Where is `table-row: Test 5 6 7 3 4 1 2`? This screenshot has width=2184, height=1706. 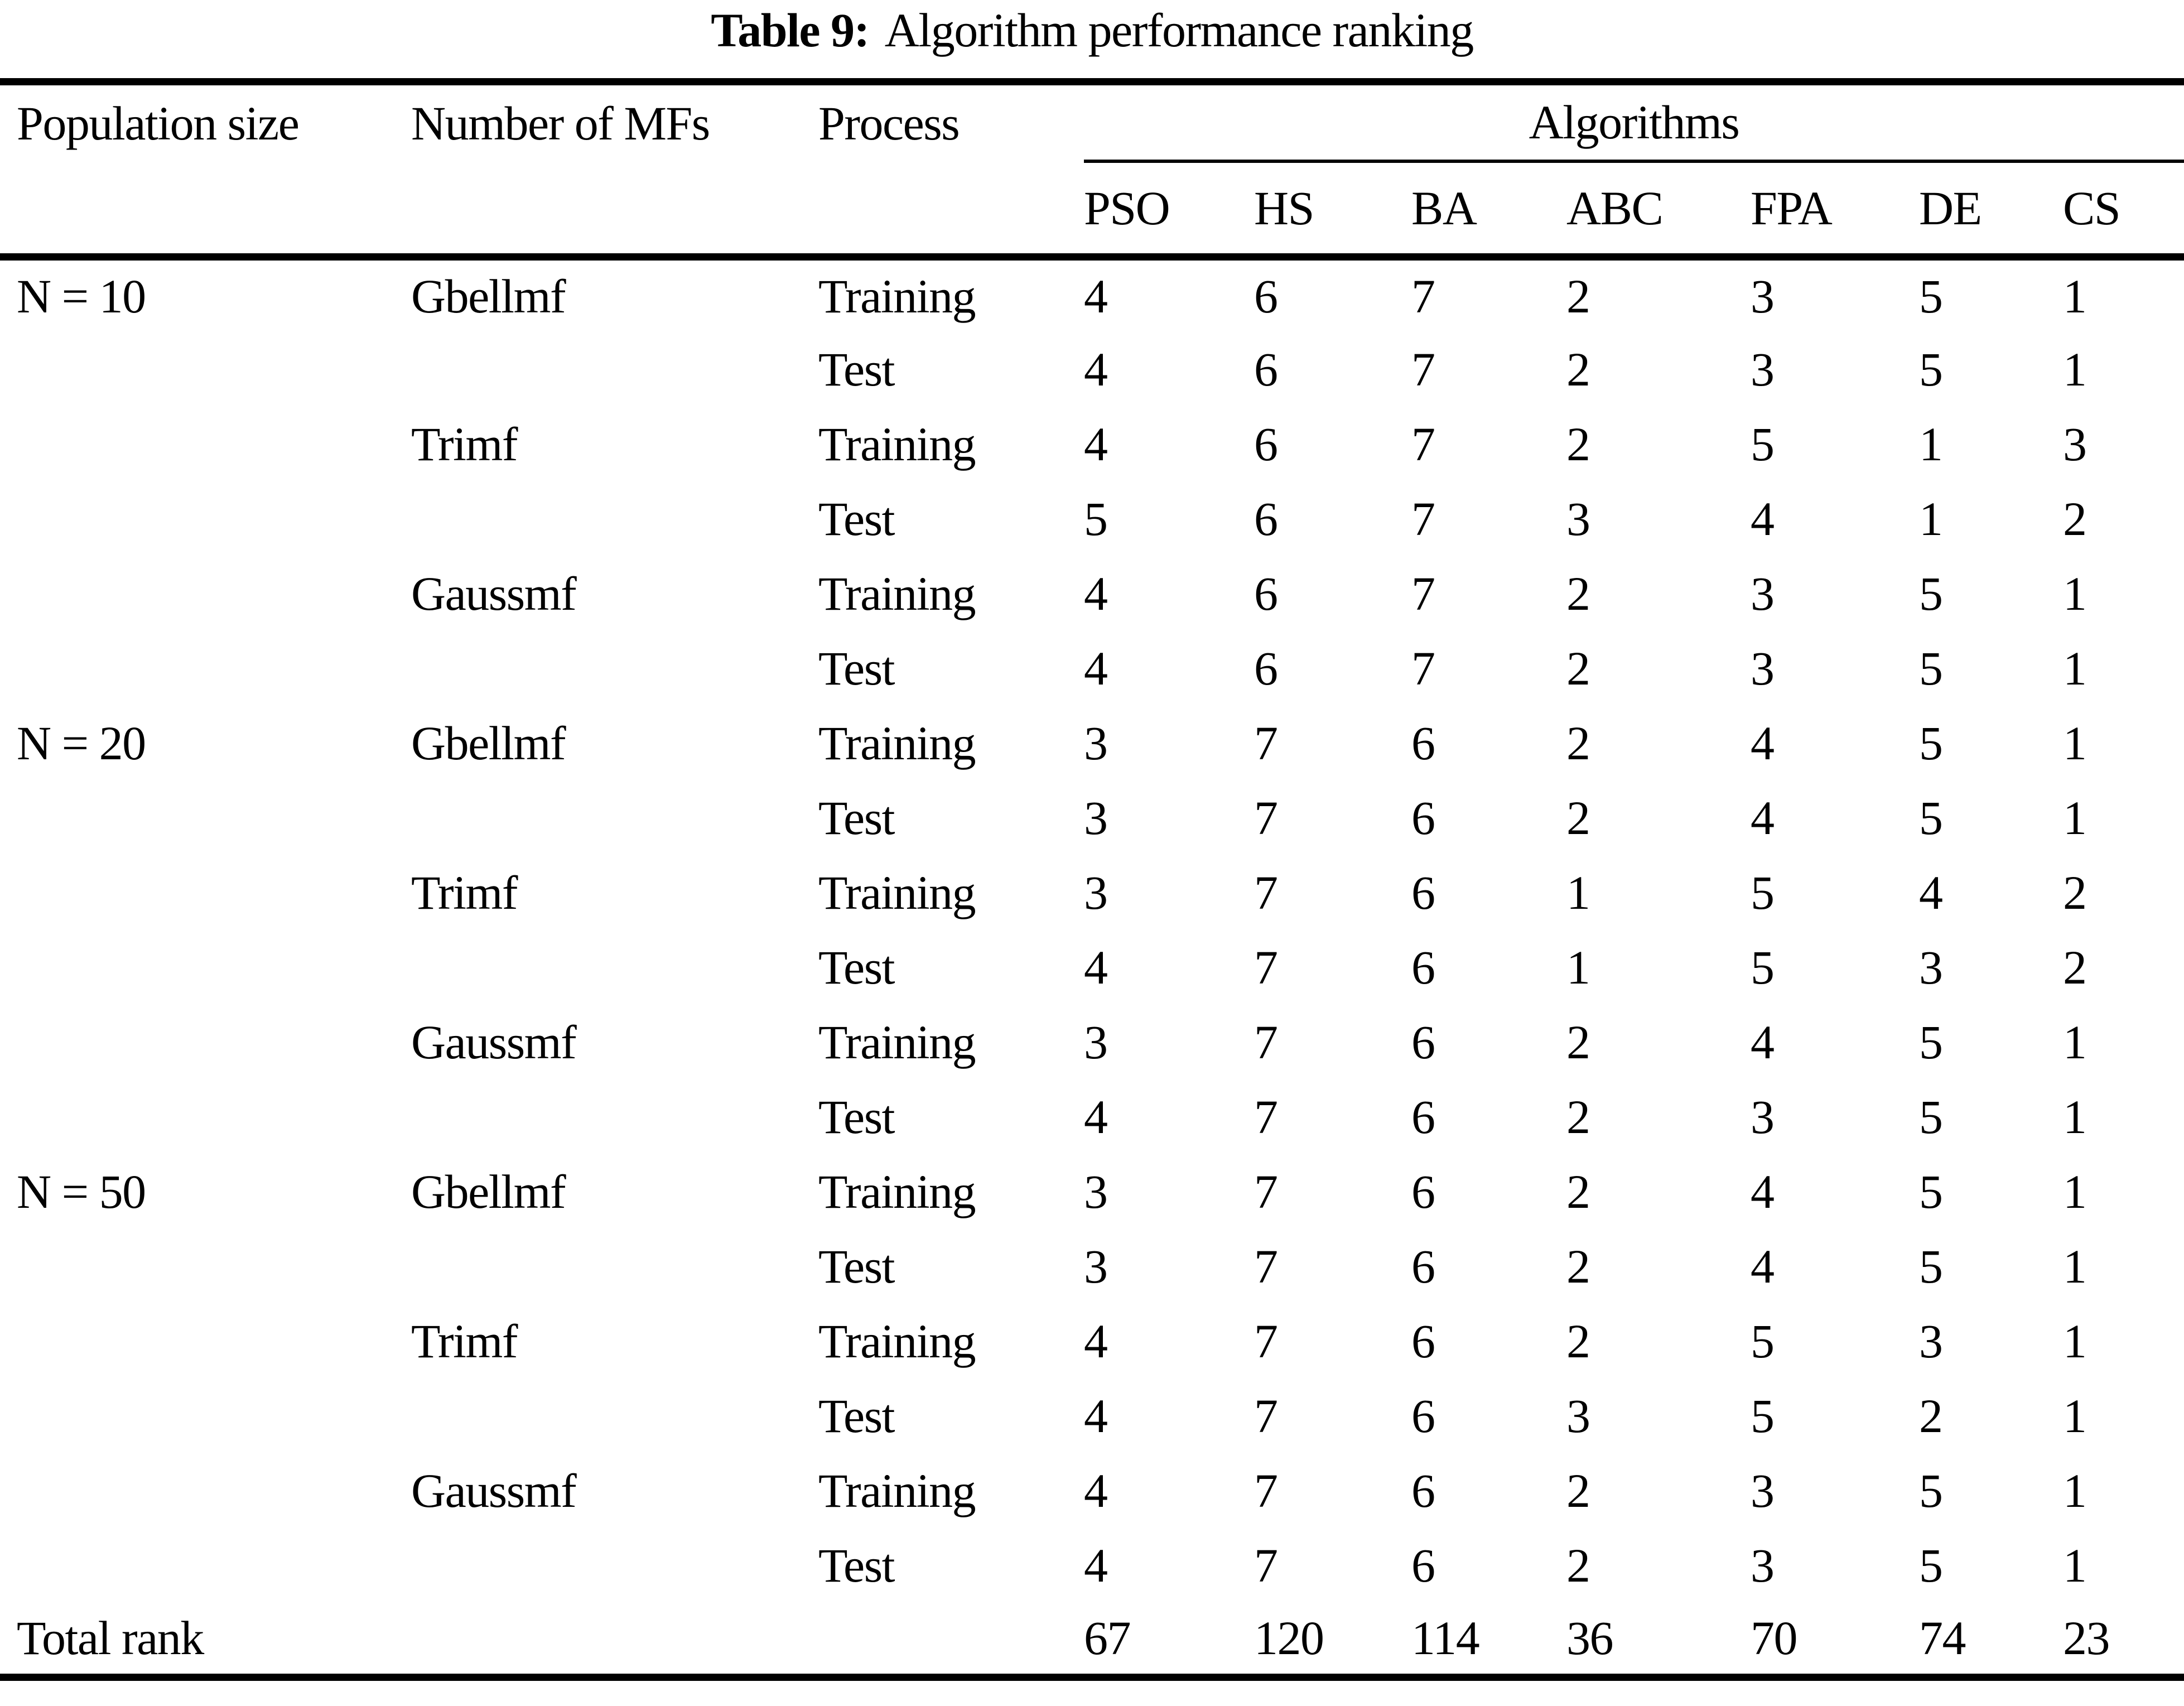 table-row: Test 5 6 7 3 4 1 2 is located at coordinates (1092, 518).